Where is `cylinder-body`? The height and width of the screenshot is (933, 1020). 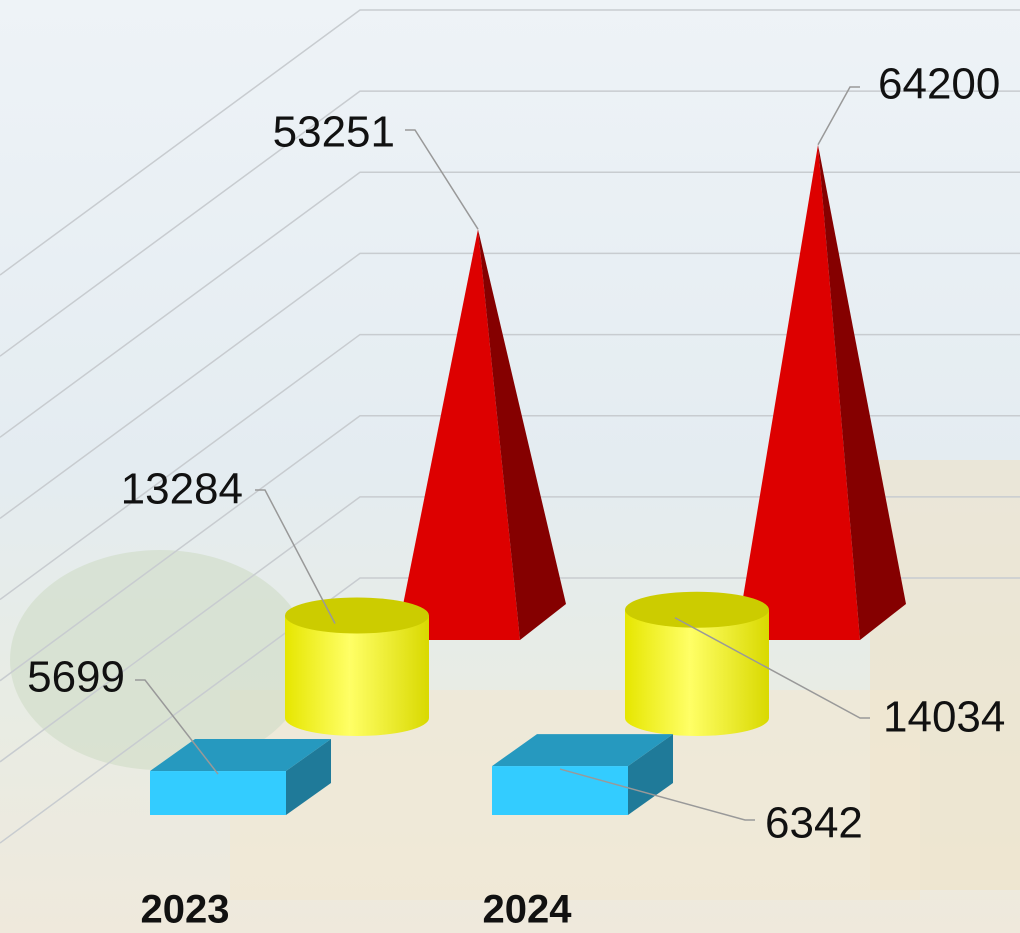 cylinder-body is located at coordinates (697, 663).